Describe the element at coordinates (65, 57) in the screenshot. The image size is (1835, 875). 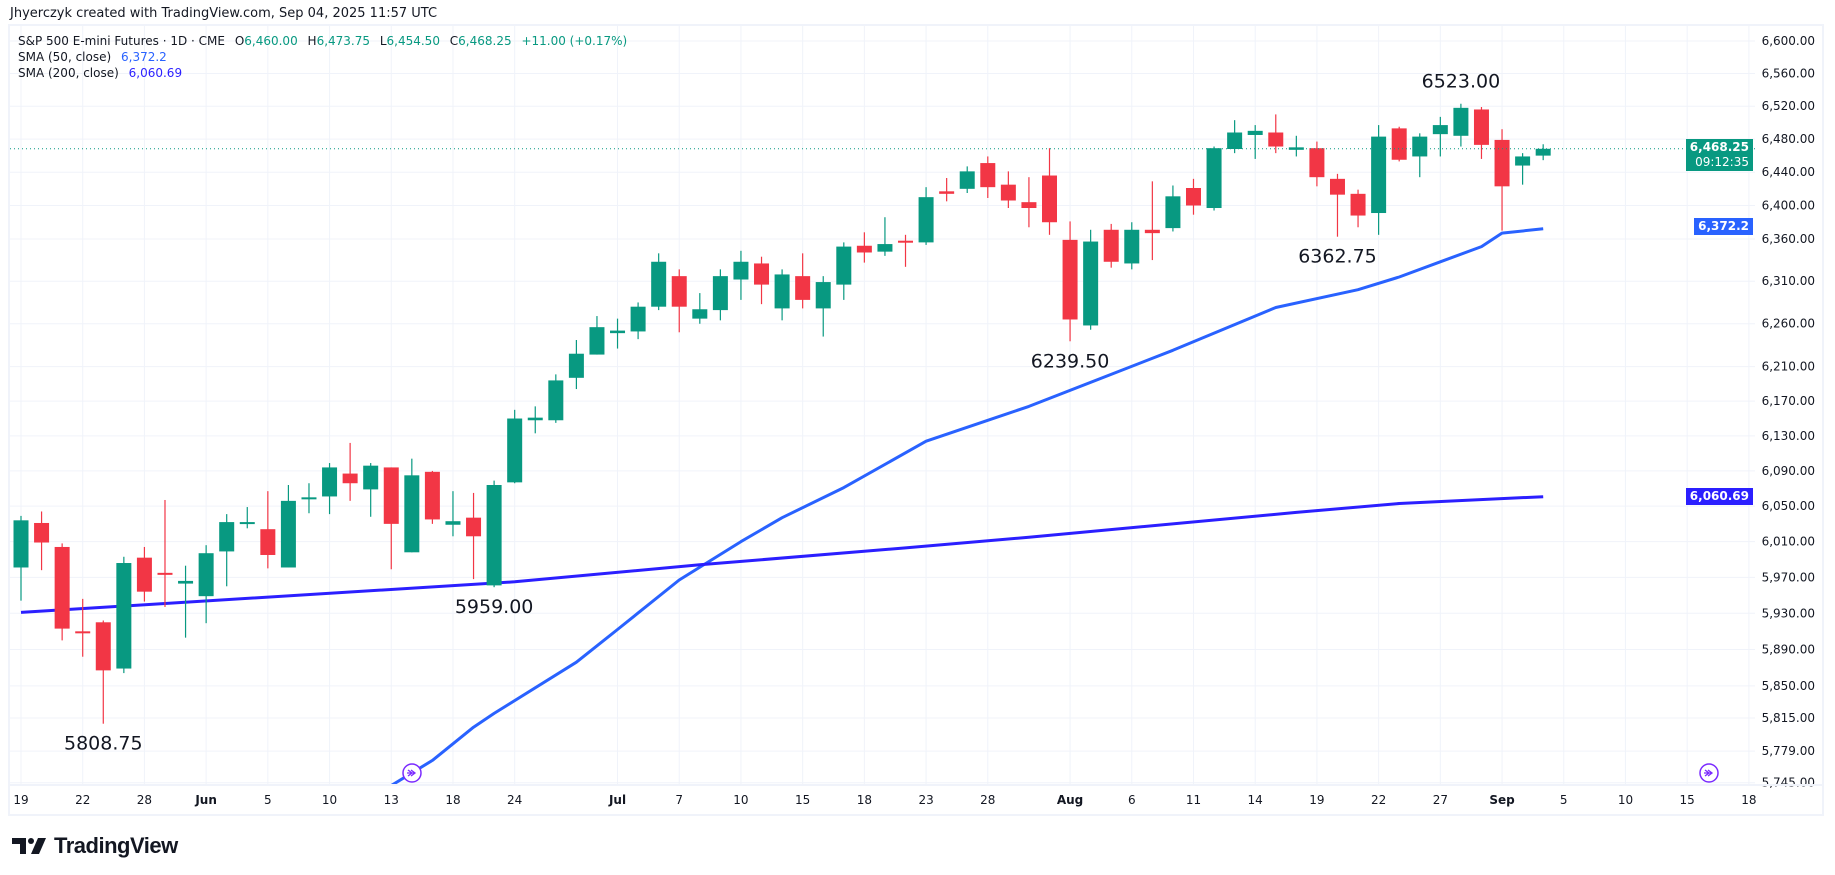
I see `sma50-label: SMA (50, close)` at that location.